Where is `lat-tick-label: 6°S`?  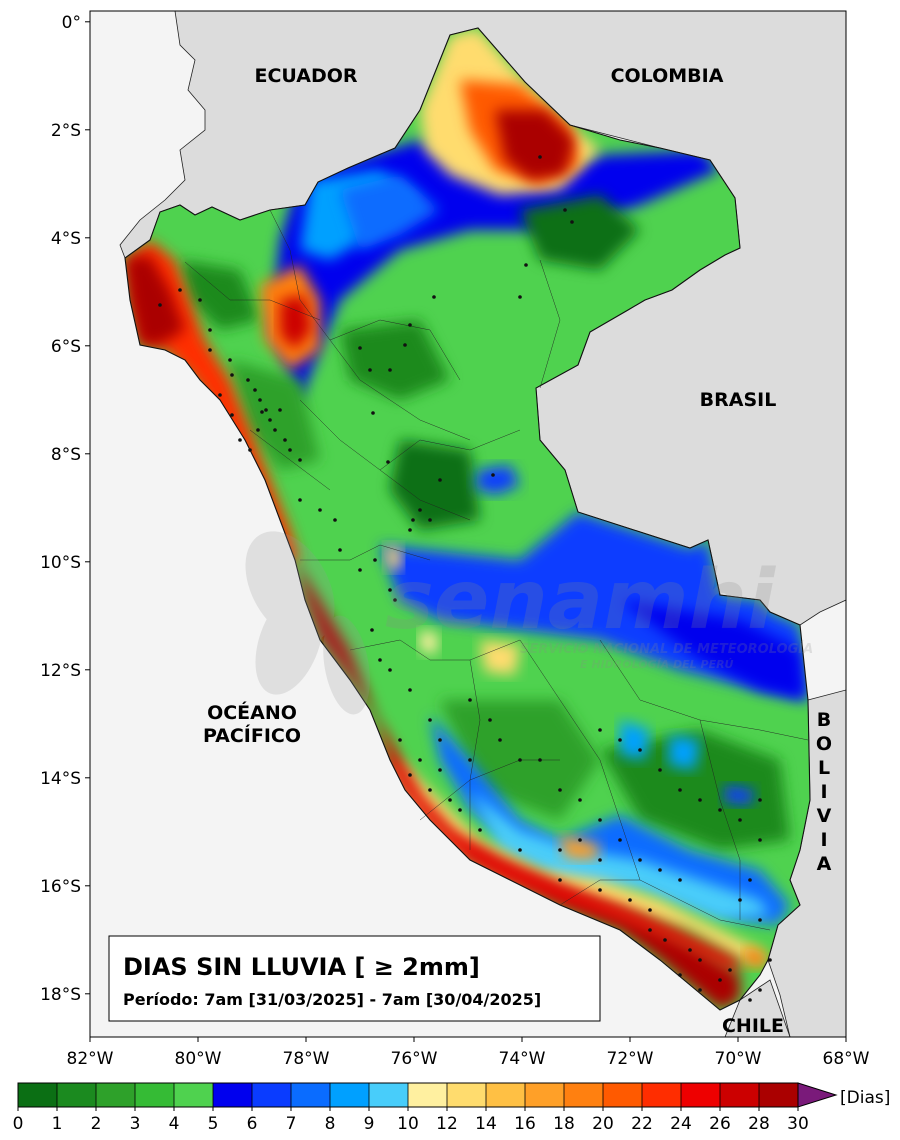
lat-tick-label: 6°S is located at coordinates (66, 347).